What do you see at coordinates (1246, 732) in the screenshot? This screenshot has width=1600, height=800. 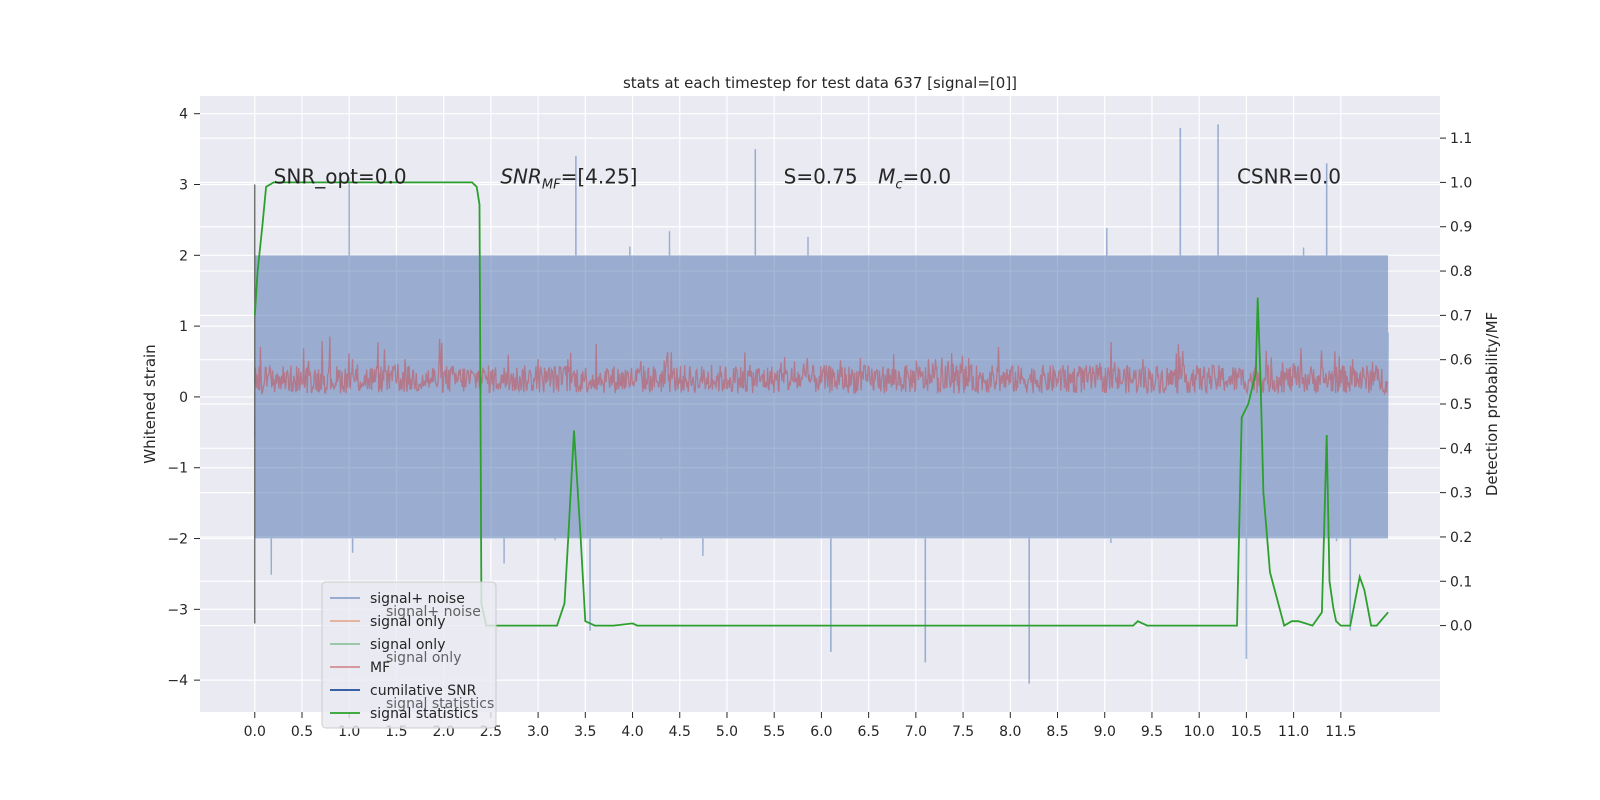 I see `x-tick-label: 10.5` at bounding box center [1246, 732].